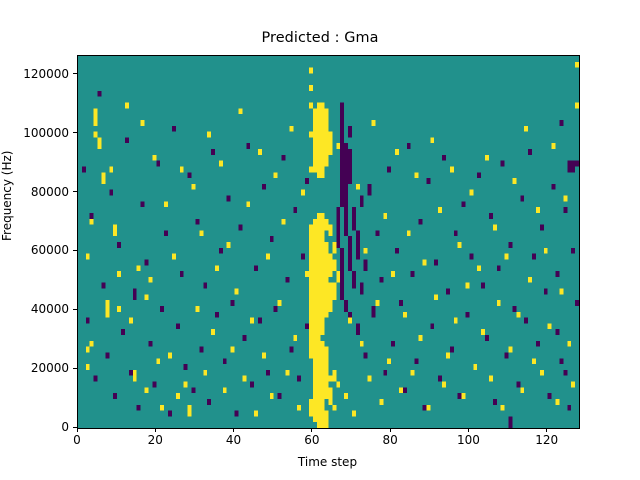 Image resolution: width=640 pixels, height=480 pixels. Describe the element at coordinates (155, 440) in the screenshot. I see `x-tick-label: 20` at that location.